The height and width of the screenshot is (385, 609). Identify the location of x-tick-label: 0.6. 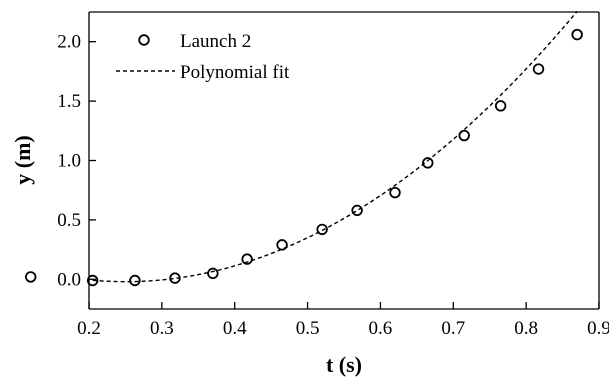
(381, 328).